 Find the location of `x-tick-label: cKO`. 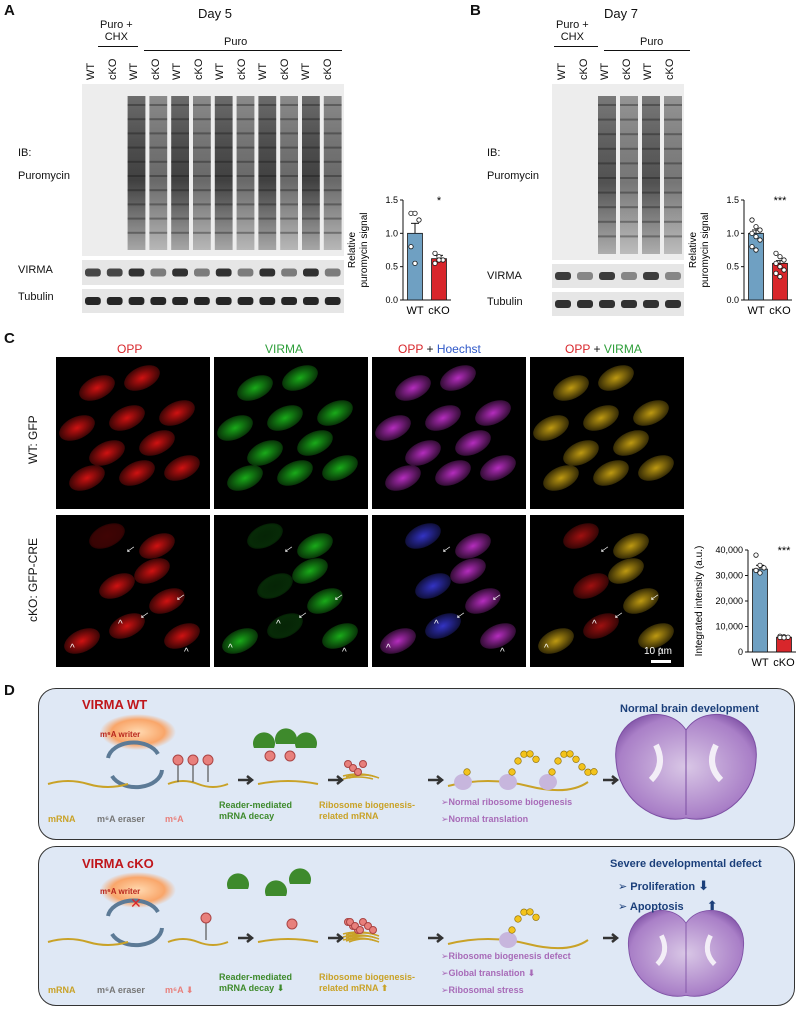

x-tick-label: cKO is located at coordinates (439, 311).